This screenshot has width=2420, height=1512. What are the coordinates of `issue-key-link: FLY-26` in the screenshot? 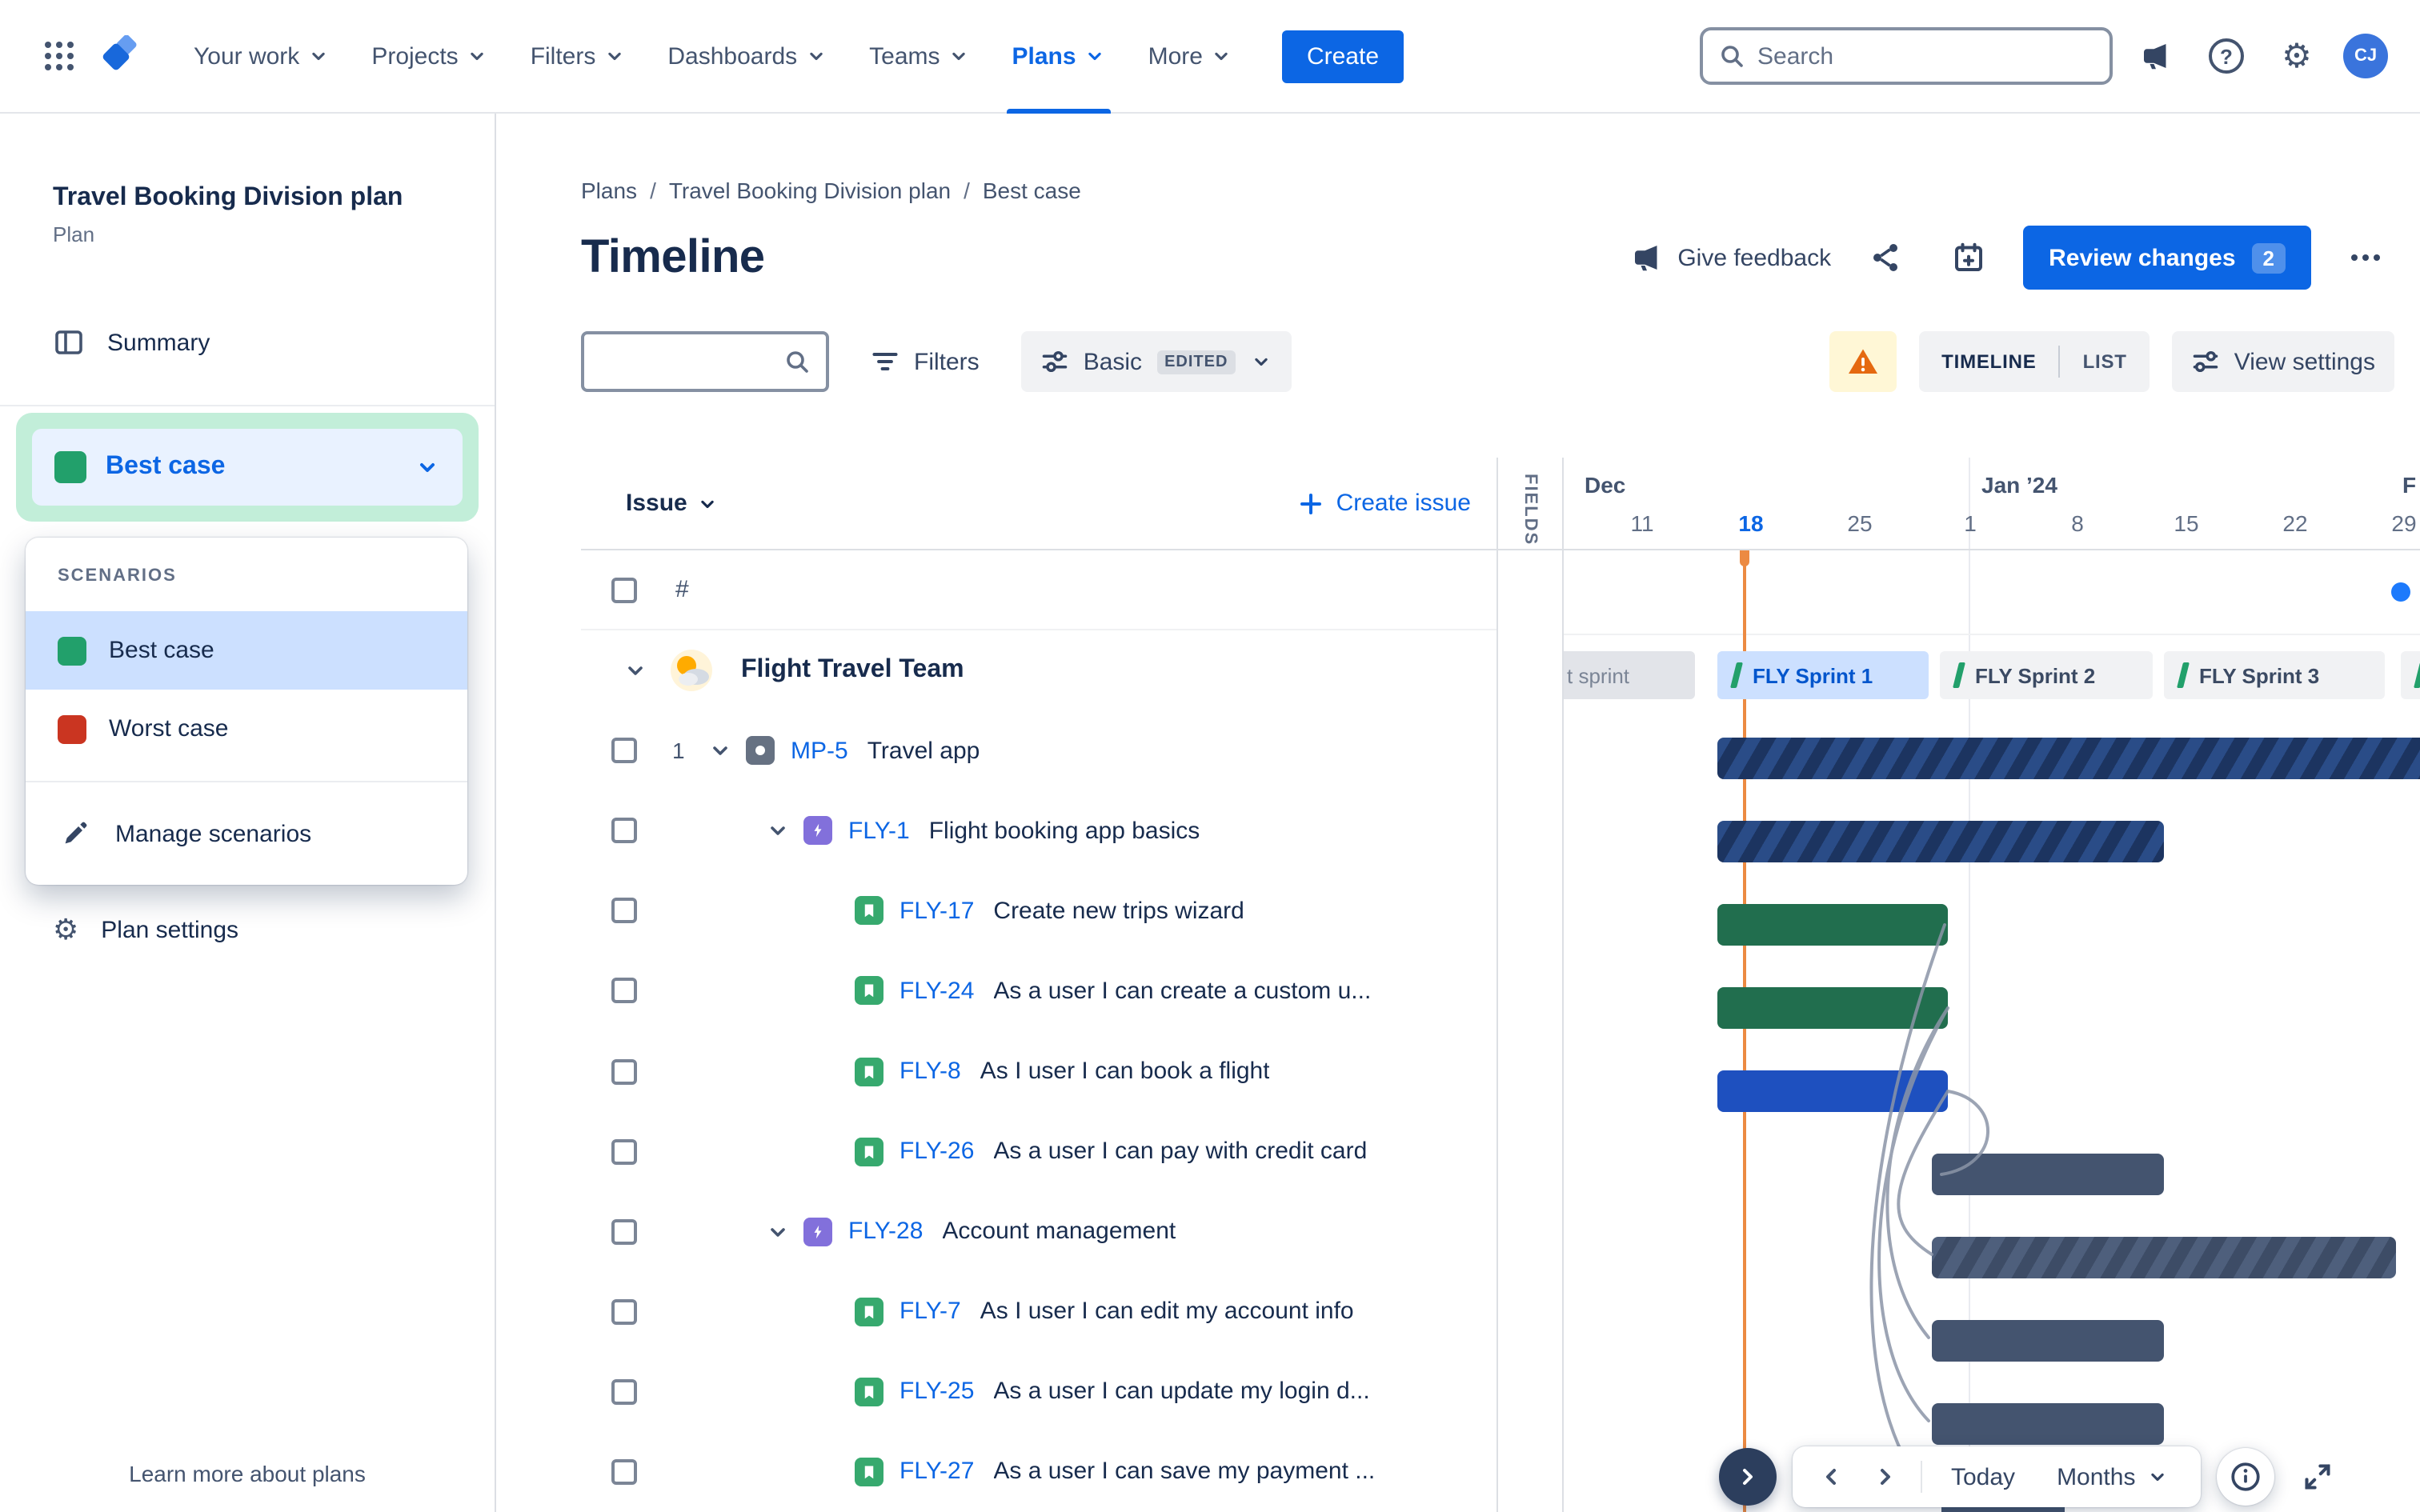 It's located at (937, 1152).